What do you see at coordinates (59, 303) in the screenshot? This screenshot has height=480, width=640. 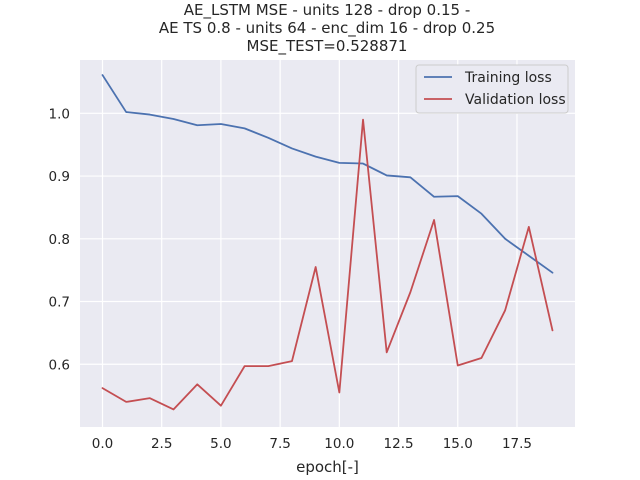 I see `y-tick-label: 0.7` at bounding box center [59, 303].